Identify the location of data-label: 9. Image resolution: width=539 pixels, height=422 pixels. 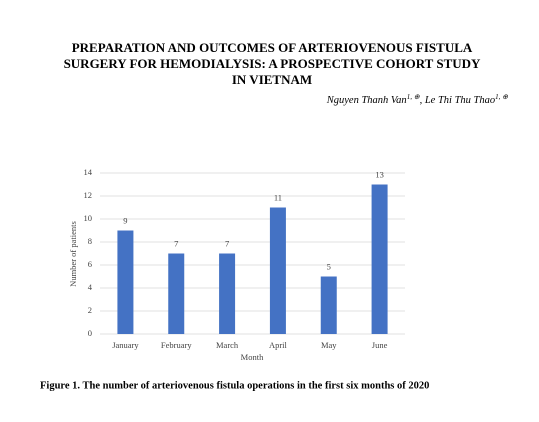
(125, 220).